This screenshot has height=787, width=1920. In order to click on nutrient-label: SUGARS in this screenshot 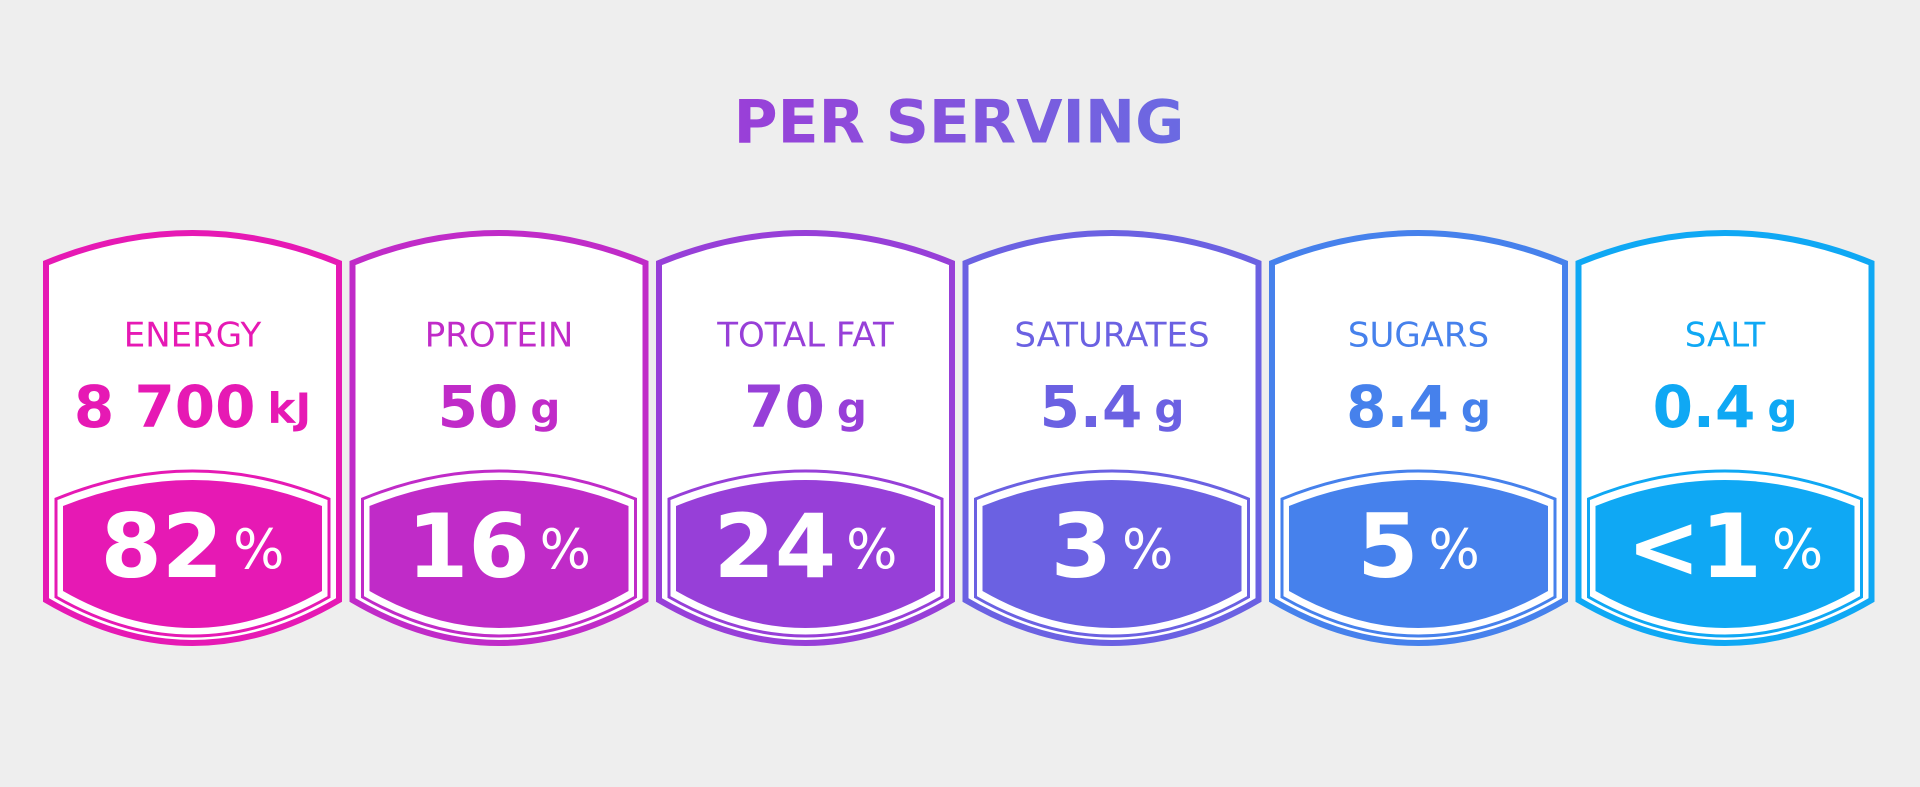, I will do `click(1418, 336)`.